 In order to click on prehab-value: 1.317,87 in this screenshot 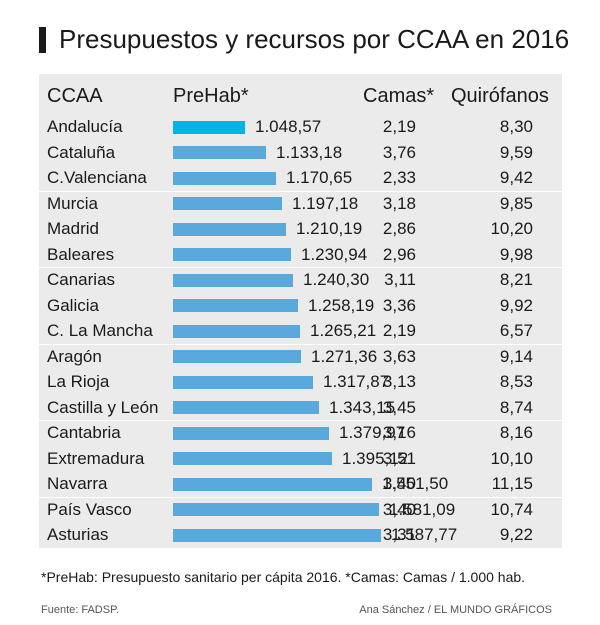, I will do `click(356, 381)`.